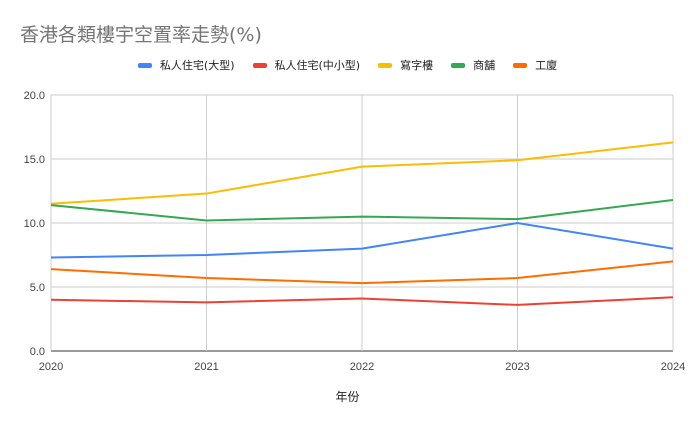  What do you see at coordinates (34, 96) in the screenshot?
I see `y-tick-label: 20.0` at bounding box center [34, 96].